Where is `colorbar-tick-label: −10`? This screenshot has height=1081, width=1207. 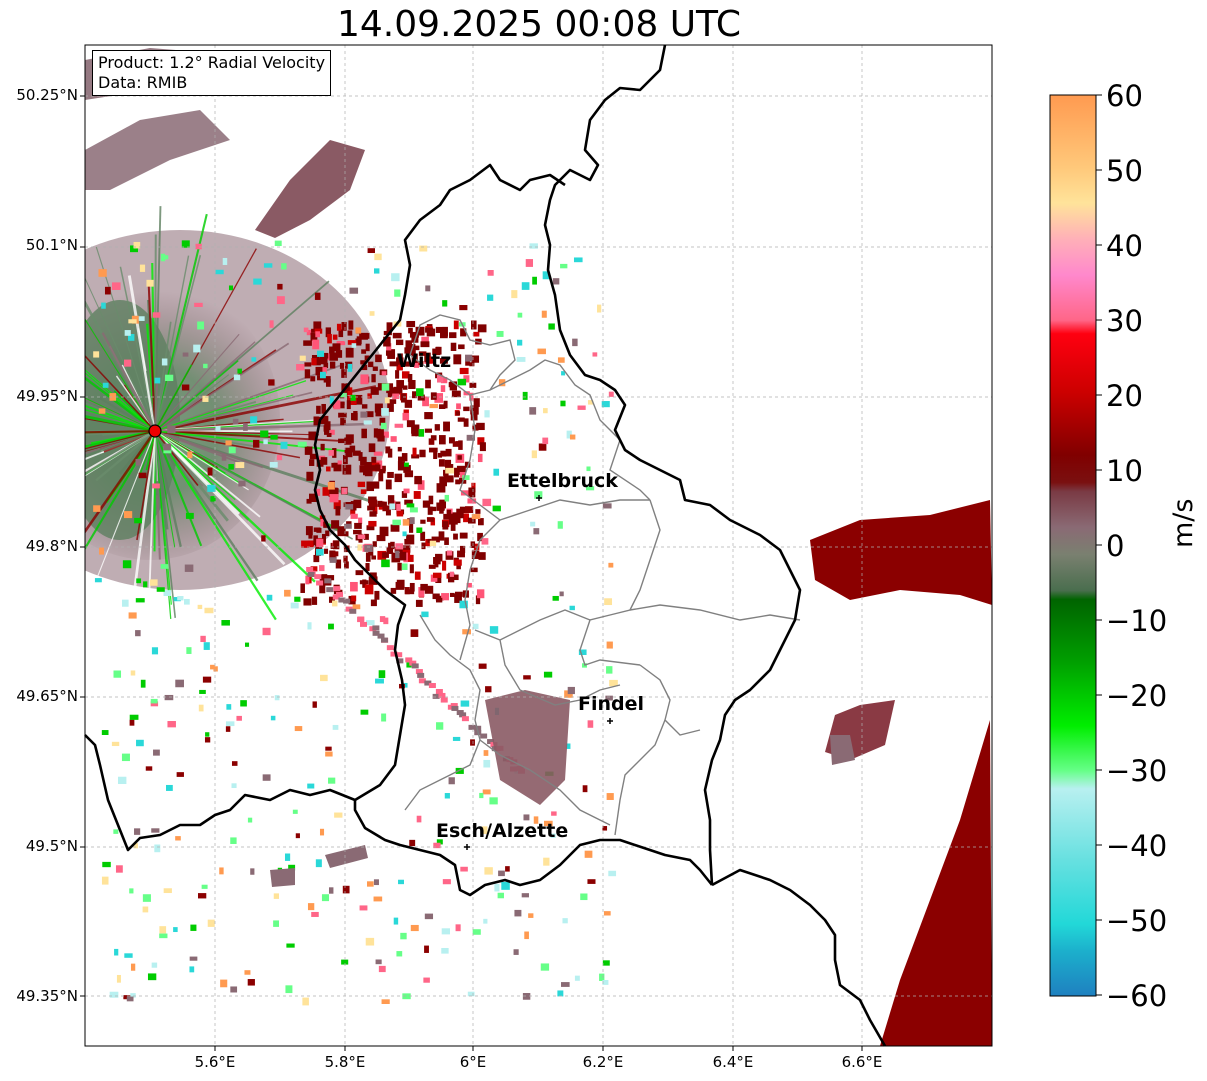
colorbar-tick-label: −10 is located at coordinates (1137, 621).